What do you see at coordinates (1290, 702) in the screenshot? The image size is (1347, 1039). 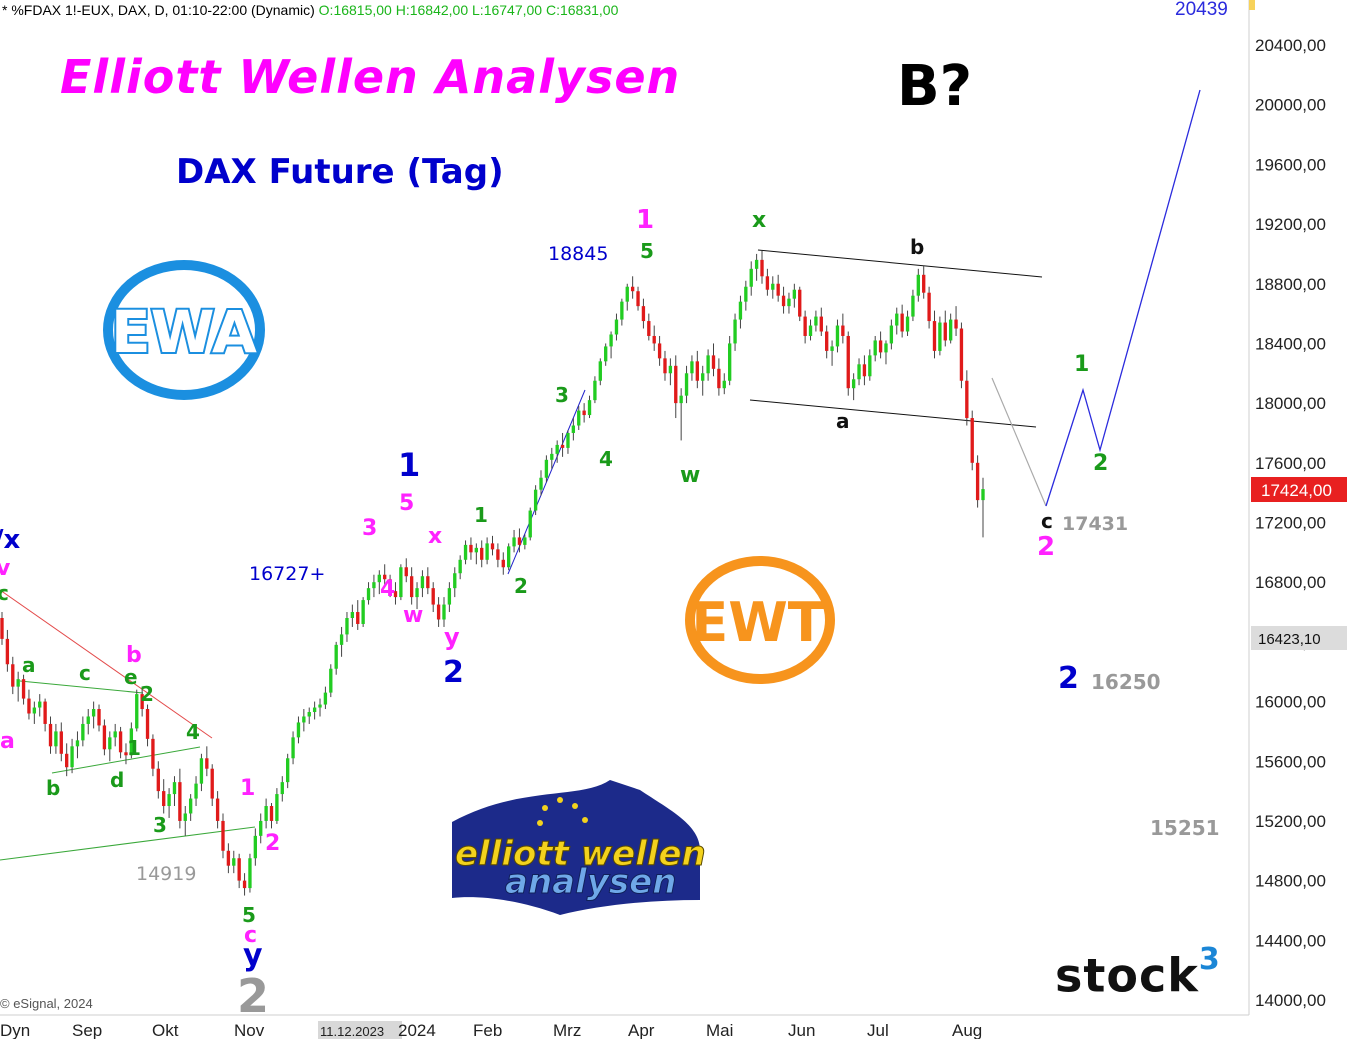 I see `price-tick-label: 16000,00` at bounding box center [1290, 702].